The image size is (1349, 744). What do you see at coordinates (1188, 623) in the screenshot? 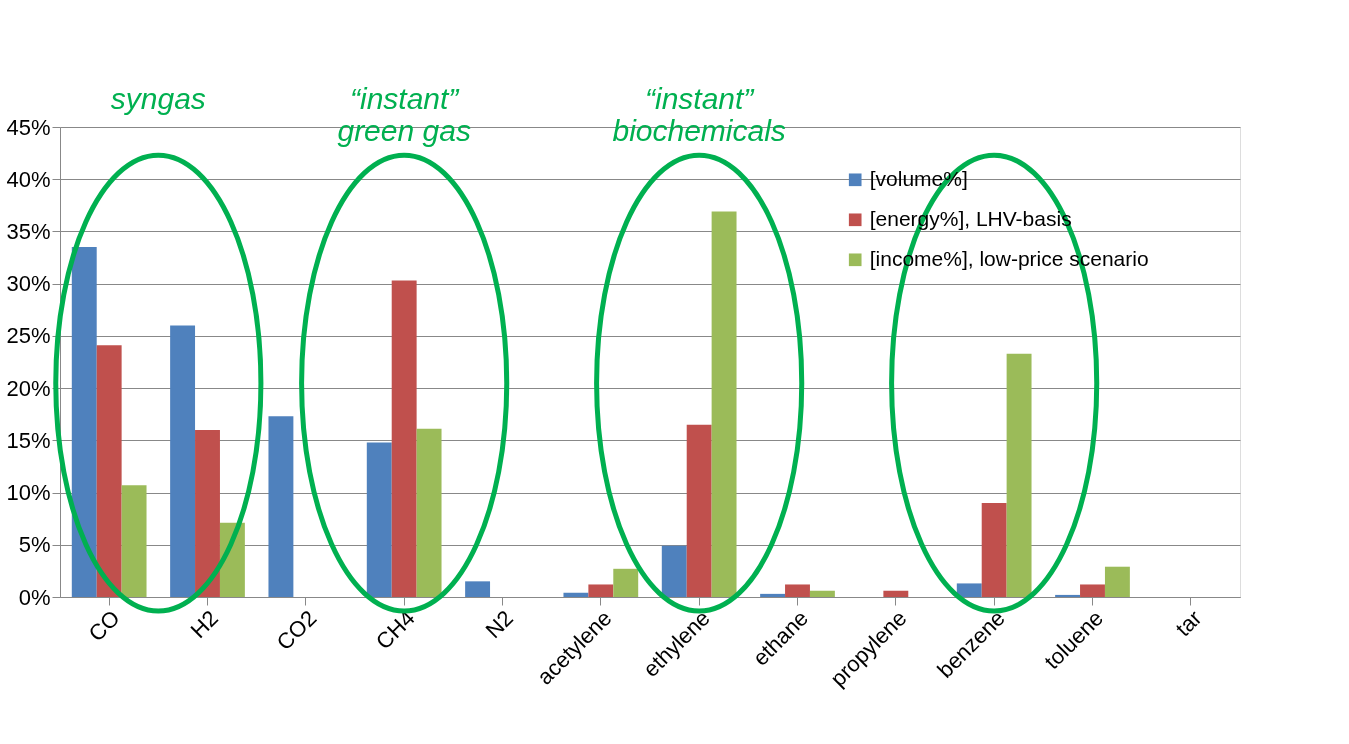
I see `x-tick-label: tar` at bounding box center [1188, 623].